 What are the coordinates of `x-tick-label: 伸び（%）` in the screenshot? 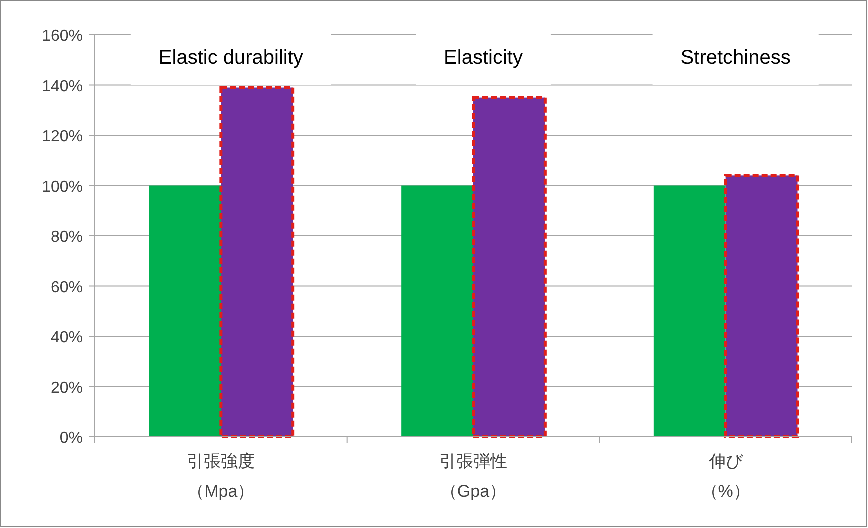 It's located at (725, 476).